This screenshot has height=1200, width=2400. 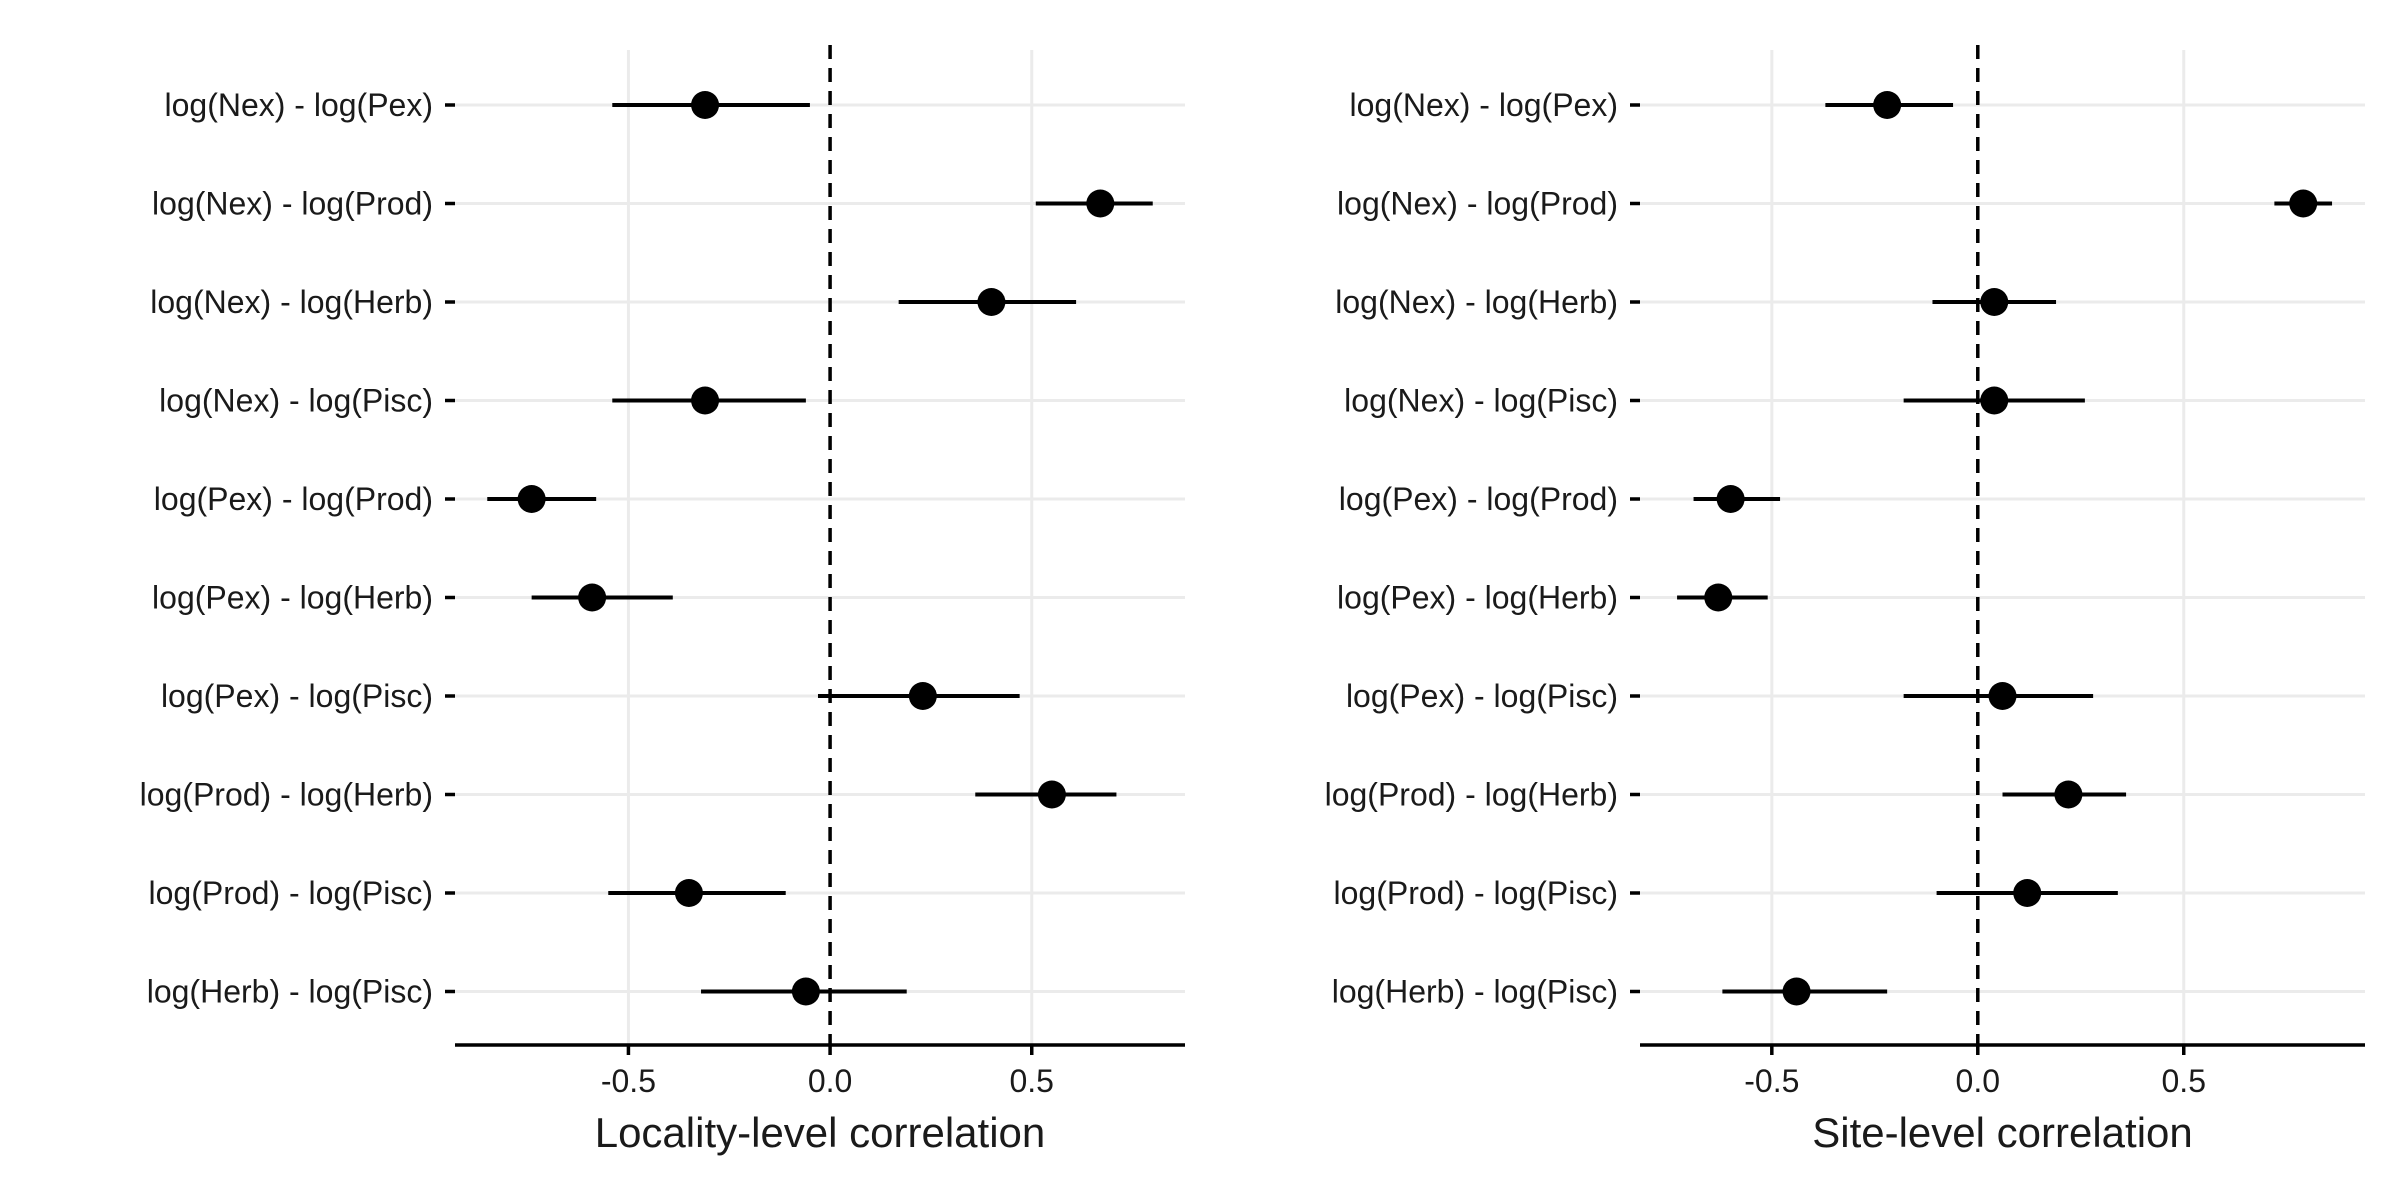 I want to click on x-axis-title: Locality-level correlation, so click(x=820, y=1132).